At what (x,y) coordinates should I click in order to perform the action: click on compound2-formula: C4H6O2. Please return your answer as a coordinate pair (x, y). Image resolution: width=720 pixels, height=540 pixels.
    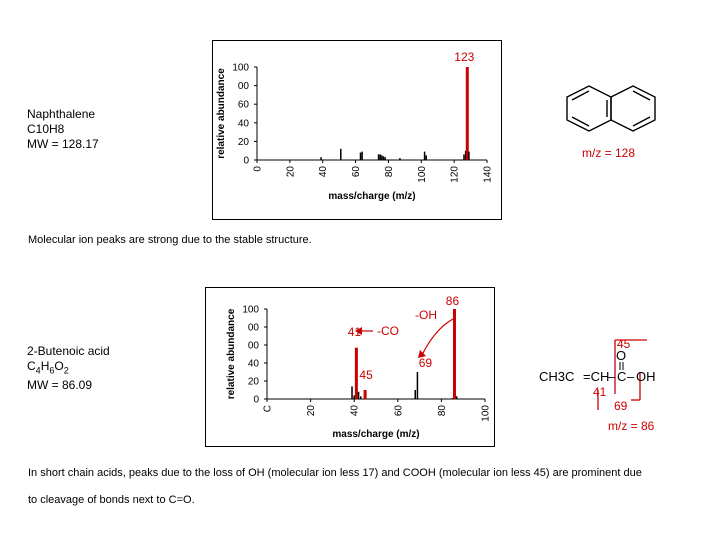
    Looking at the image, I should click on (48, 367).